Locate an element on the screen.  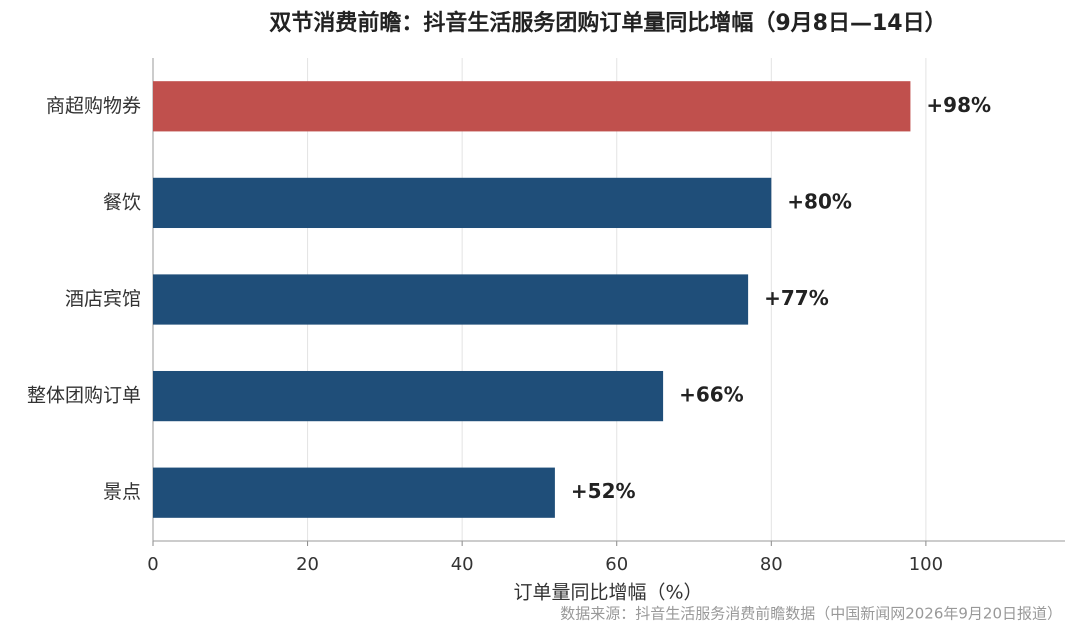
y-tick-label: 整体团购订单 is located at coordinates (84, 396).